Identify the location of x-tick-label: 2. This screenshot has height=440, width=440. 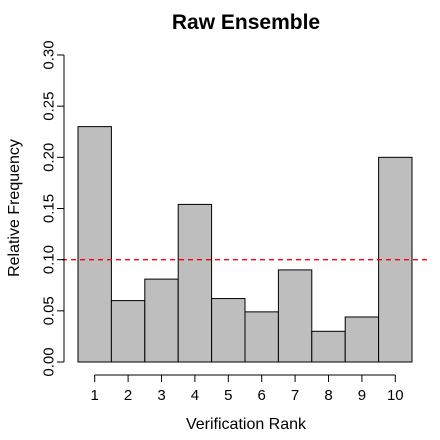
(128, 395).